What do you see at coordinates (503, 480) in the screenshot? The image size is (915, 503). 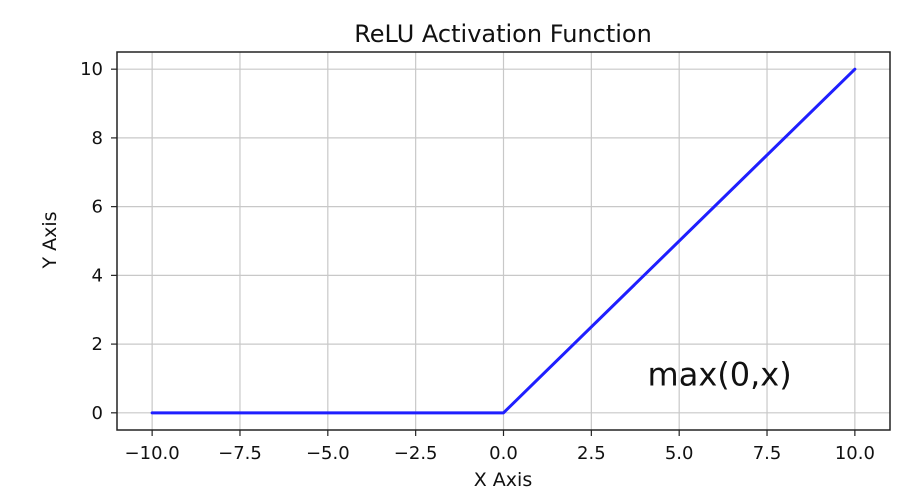 I see `x-axis-label: X Axis` at bounding box center [503, 480].